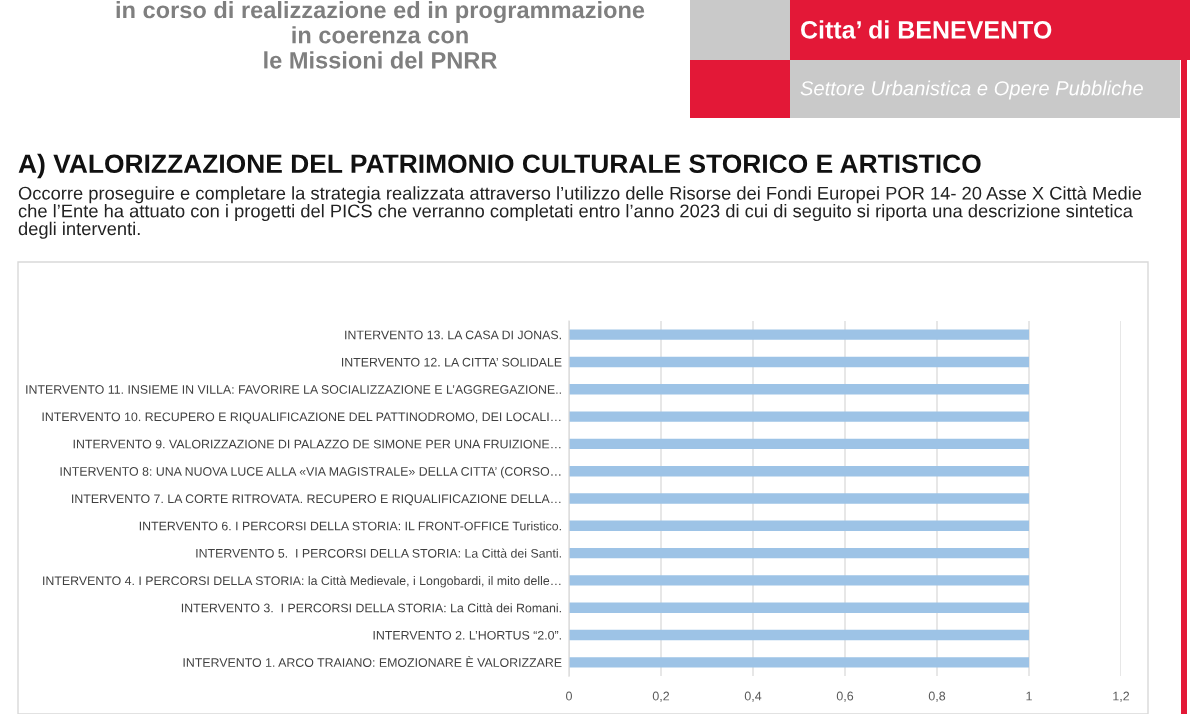 The image size is (1190, 714). I want to click on y-tick-label: INTERVENTO 11. INSIEME IN VILLA: FAVORIRE LA SOCIALIZZAZIONE E L’AGGREGAZIONE.., so click(293, 389).